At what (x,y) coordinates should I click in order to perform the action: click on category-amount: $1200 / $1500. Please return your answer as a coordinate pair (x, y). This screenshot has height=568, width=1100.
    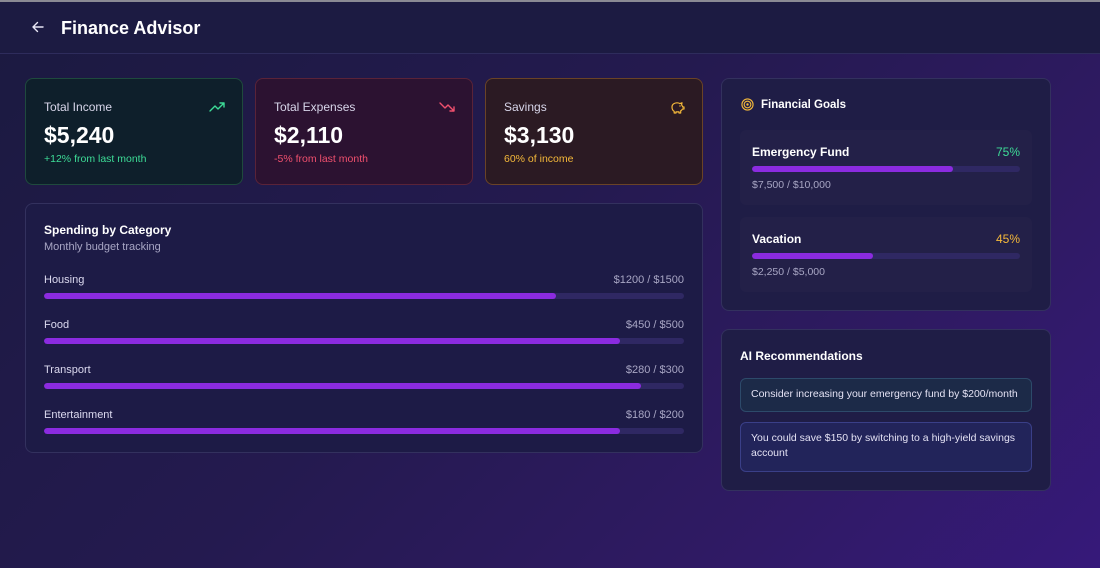
    Looking at the image, I should click on (648, 280).